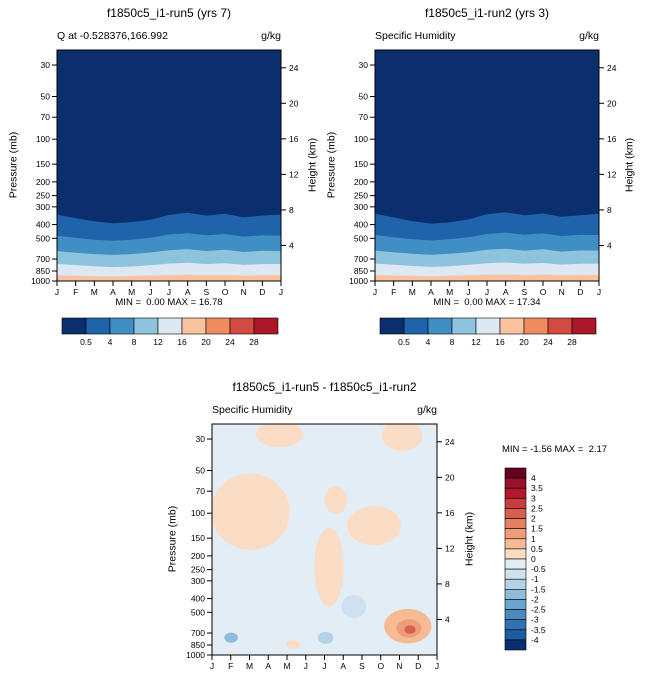  What do you see at coordinates (198, 599) in the screenshot?
I see `pressure-tick-label: 400` at bounding box center [198, 599].